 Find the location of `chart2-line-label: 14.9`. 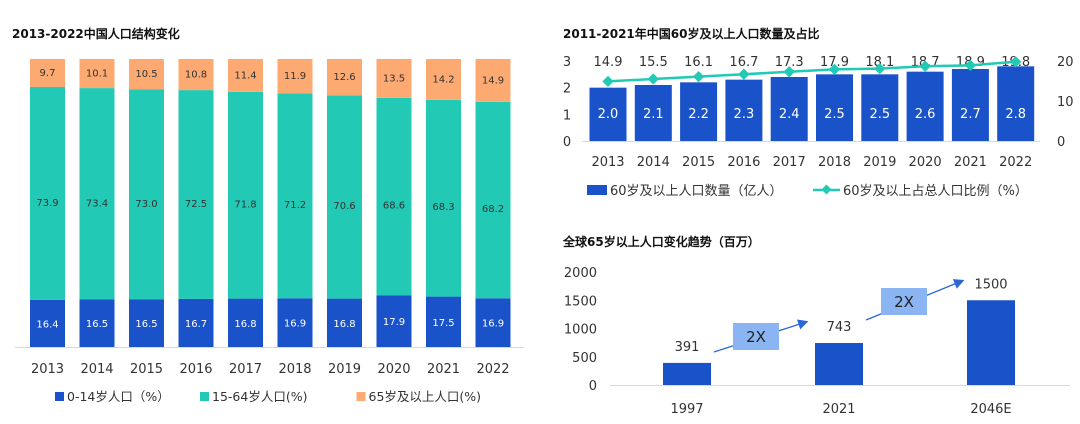

chart2-line-label: 14.9 is located at coordinates (608, 62).